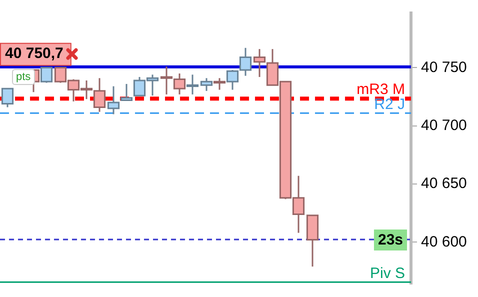 The width and height of the screenshot is (478, 297). Describe the element at coordinates (444, 241) in the screenshot. I see `y-tick-label: 40 600` at that location.